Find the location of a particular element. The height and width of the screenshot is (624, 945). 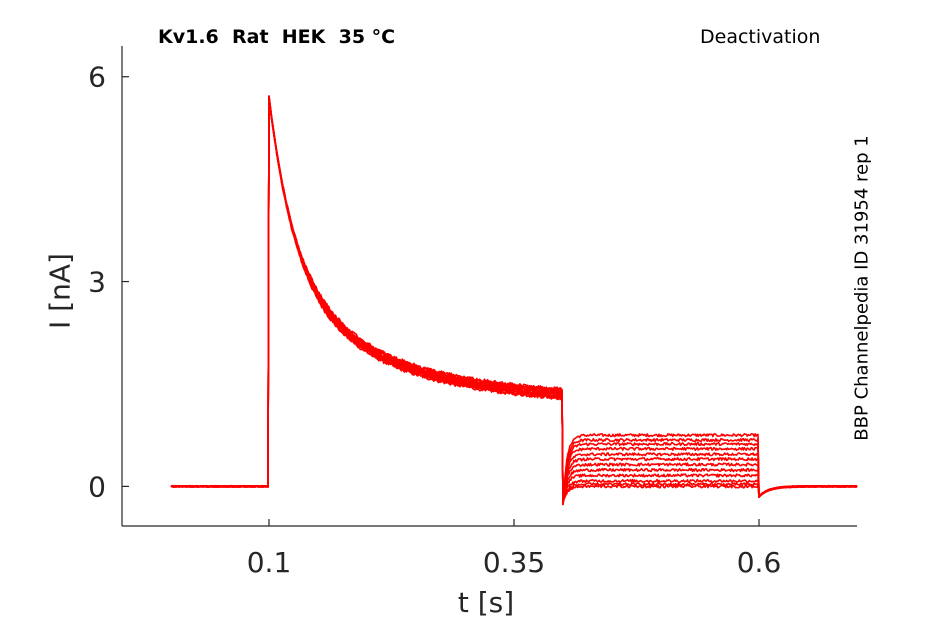

y-axis-label: I [nA] is located at coordinates (60, 291).